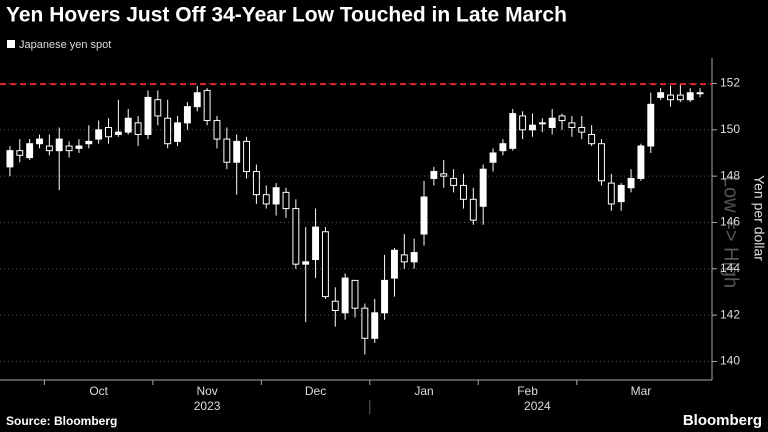 This screenshot has height=432, width=768. I want to click on year-label: 2024, so click(537, 406).